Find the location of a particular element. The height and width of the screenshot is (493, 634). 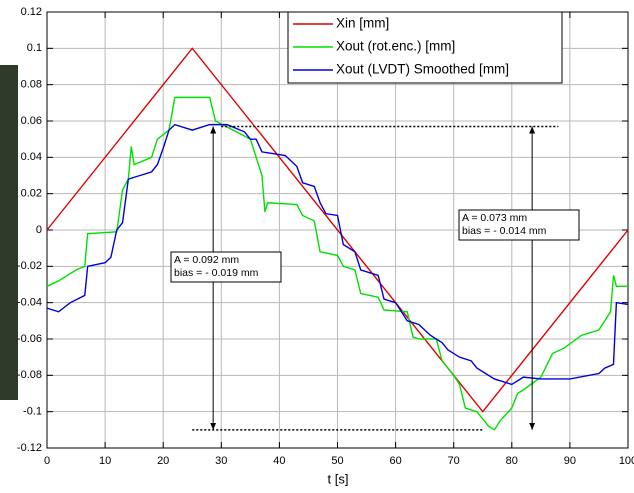

y-tick-label: 0.1 is located at coordinates (34, 48).